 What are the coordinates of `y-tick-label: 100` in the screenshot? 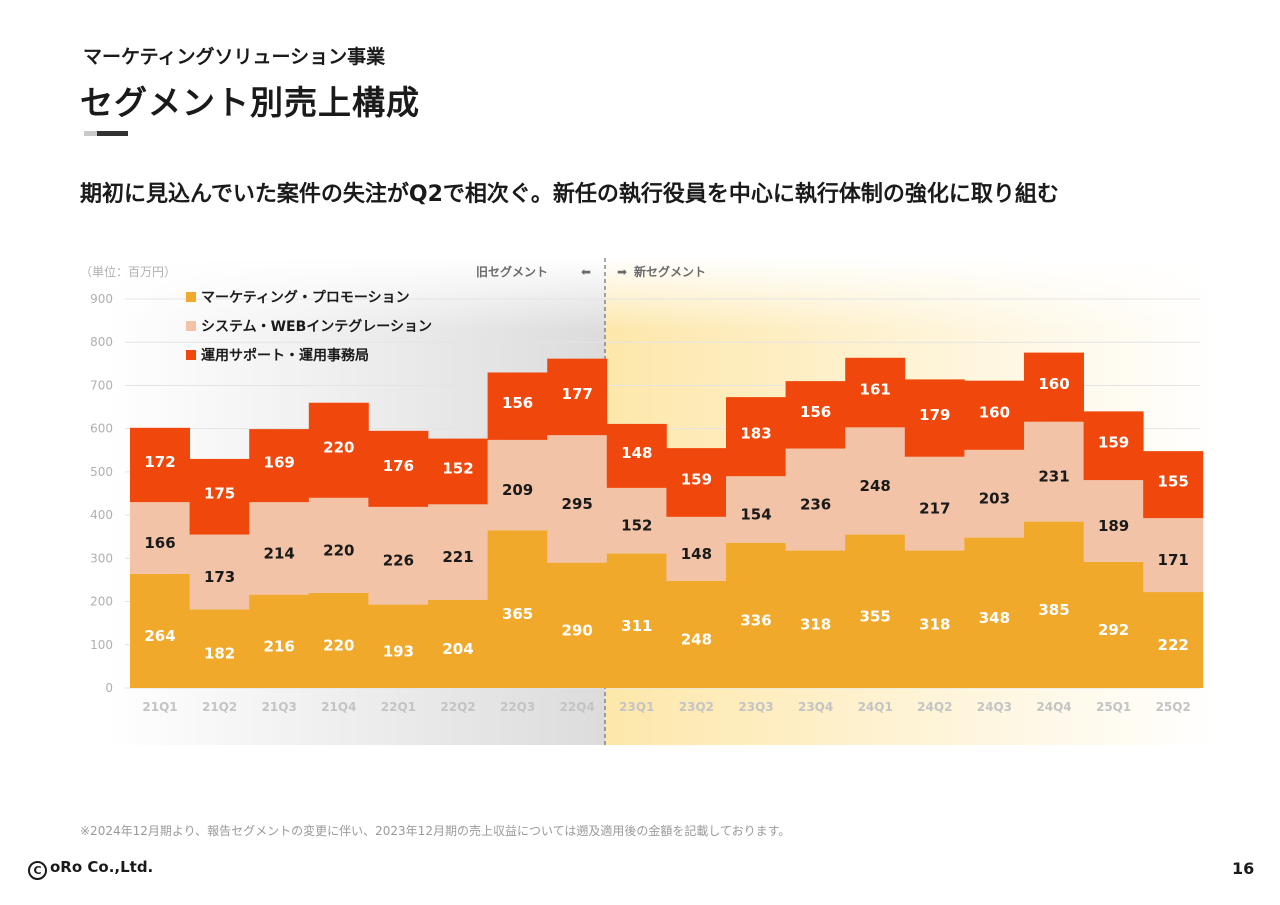 It's located at (101, 645).